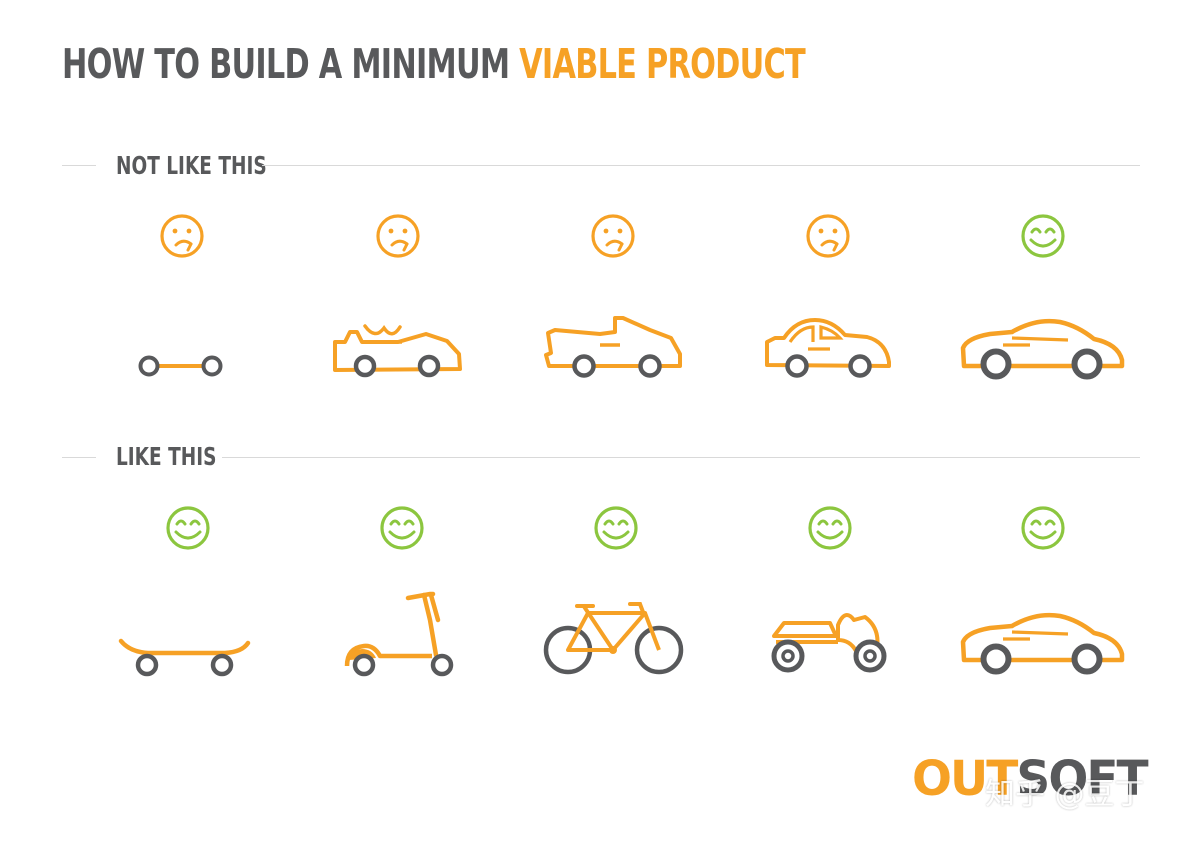 This screenshot has width=1200, height=848. Describe the element at coordinates (184, 657) in the screenshot. I see `skateboard-icon` at that location.